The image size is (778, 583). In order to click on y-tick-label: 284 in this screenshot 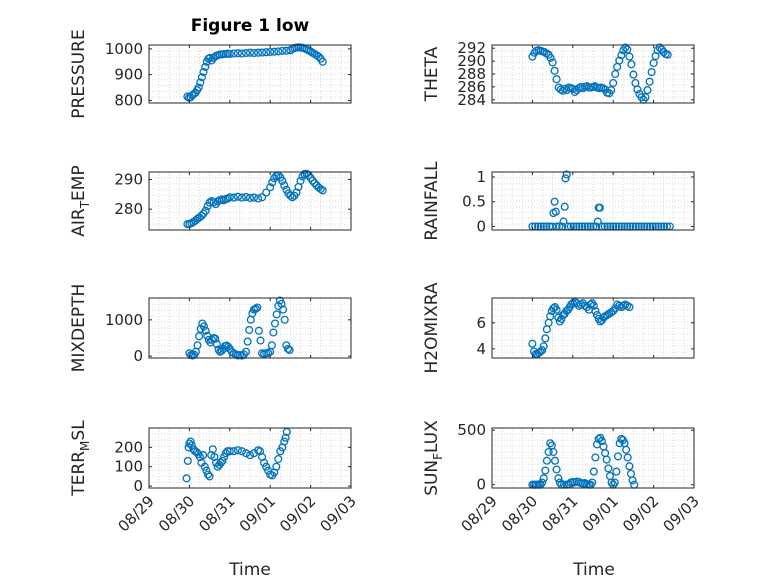, I will do `click(471, 100)`.